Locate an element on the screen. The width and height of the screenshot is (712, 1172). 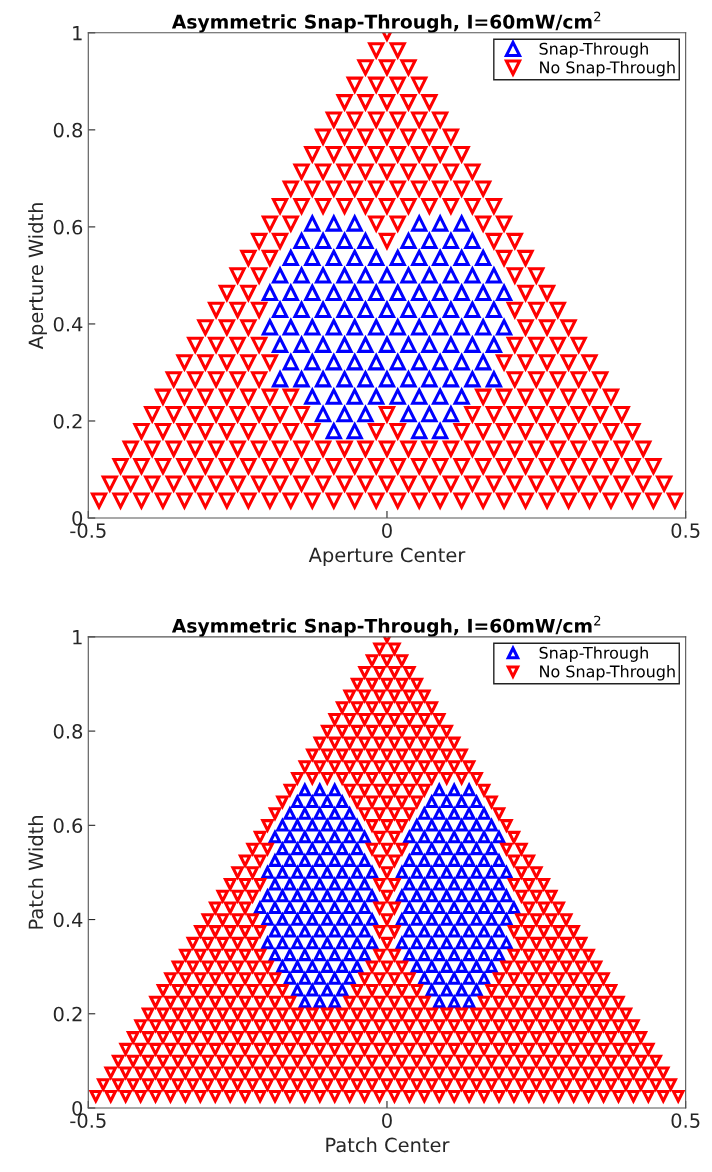
x-axis-title: Aperture Center is located at coordinates (387, 557).